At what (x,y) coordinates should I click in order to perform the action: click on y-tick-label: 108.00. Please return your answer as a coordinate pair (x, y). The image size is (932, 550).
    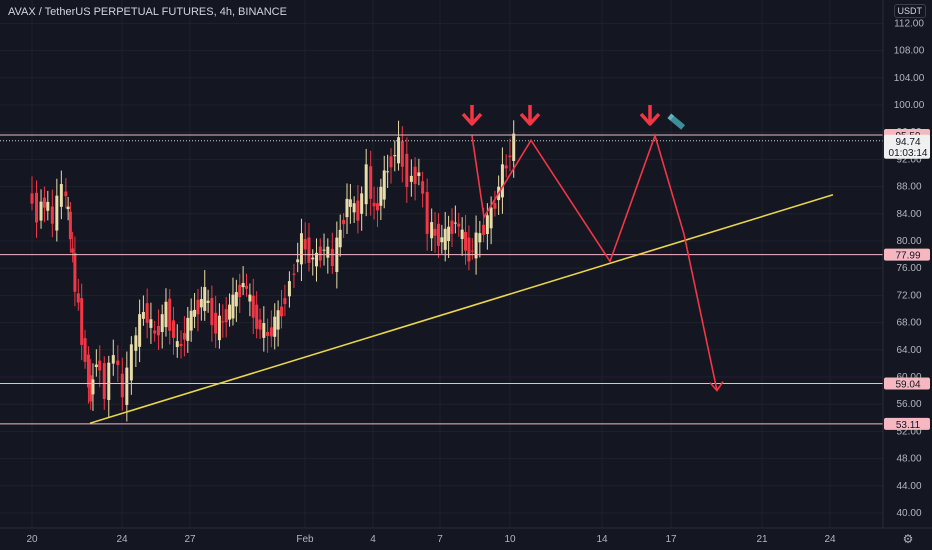
    Looking at the image, I should click on (909, 51).